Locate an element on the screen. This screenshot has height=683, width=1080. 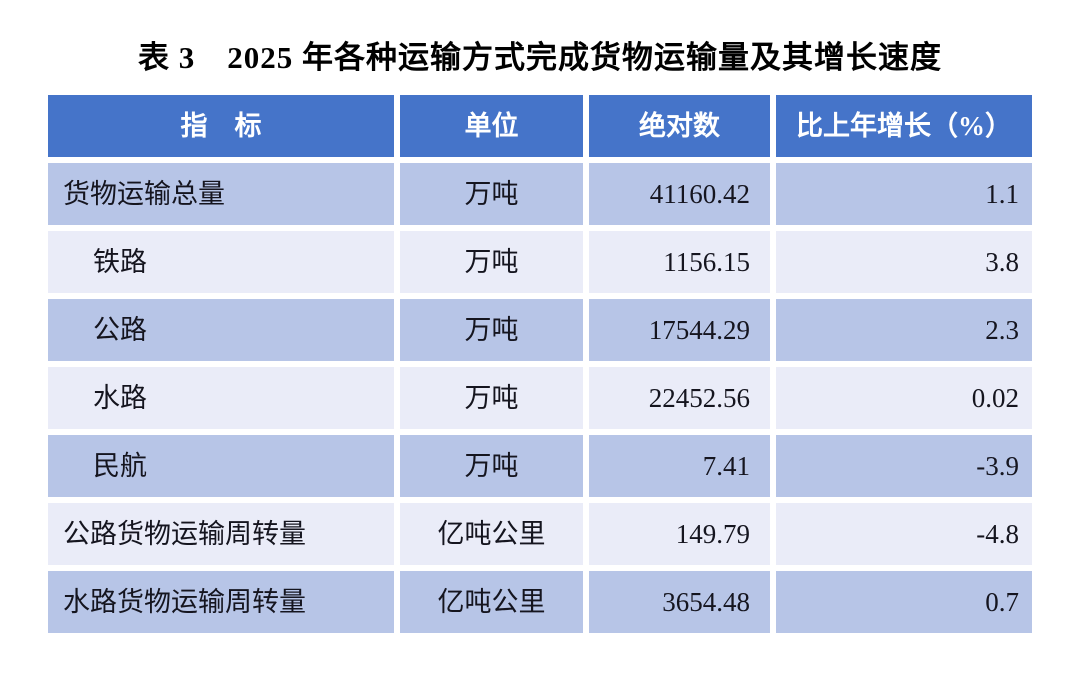
table-title: 表 3 2025 年各种运输方式完成货物运输量及其增长速度 is located at coordinates (540, 57).